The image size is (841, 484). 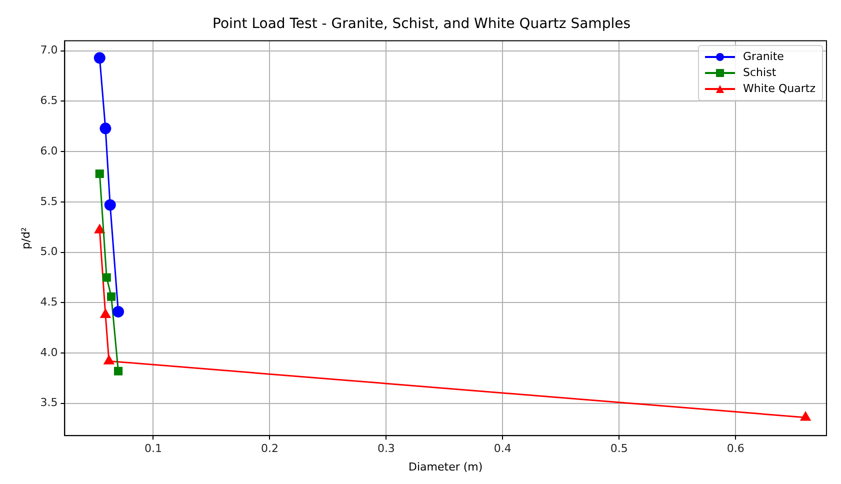 What do you see at coordinates (49, 352) in the screenshot?
I see `y-tick-label: 4.0` at bounding box center [49, 352].